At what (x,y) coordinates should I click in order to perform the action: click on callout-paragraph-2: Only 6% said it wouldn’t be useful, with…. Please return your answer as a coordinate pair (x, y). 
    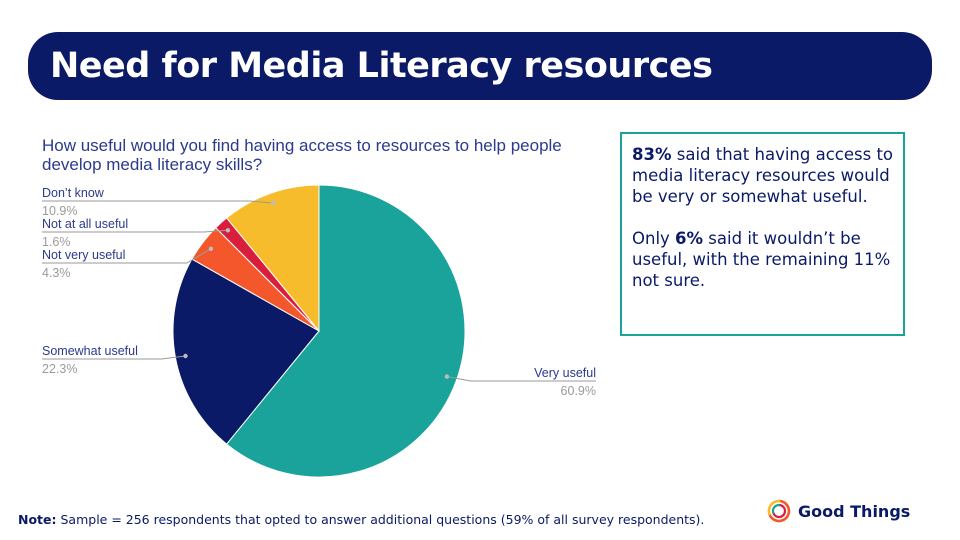
    Looking at the image, I should click on (762, 259).